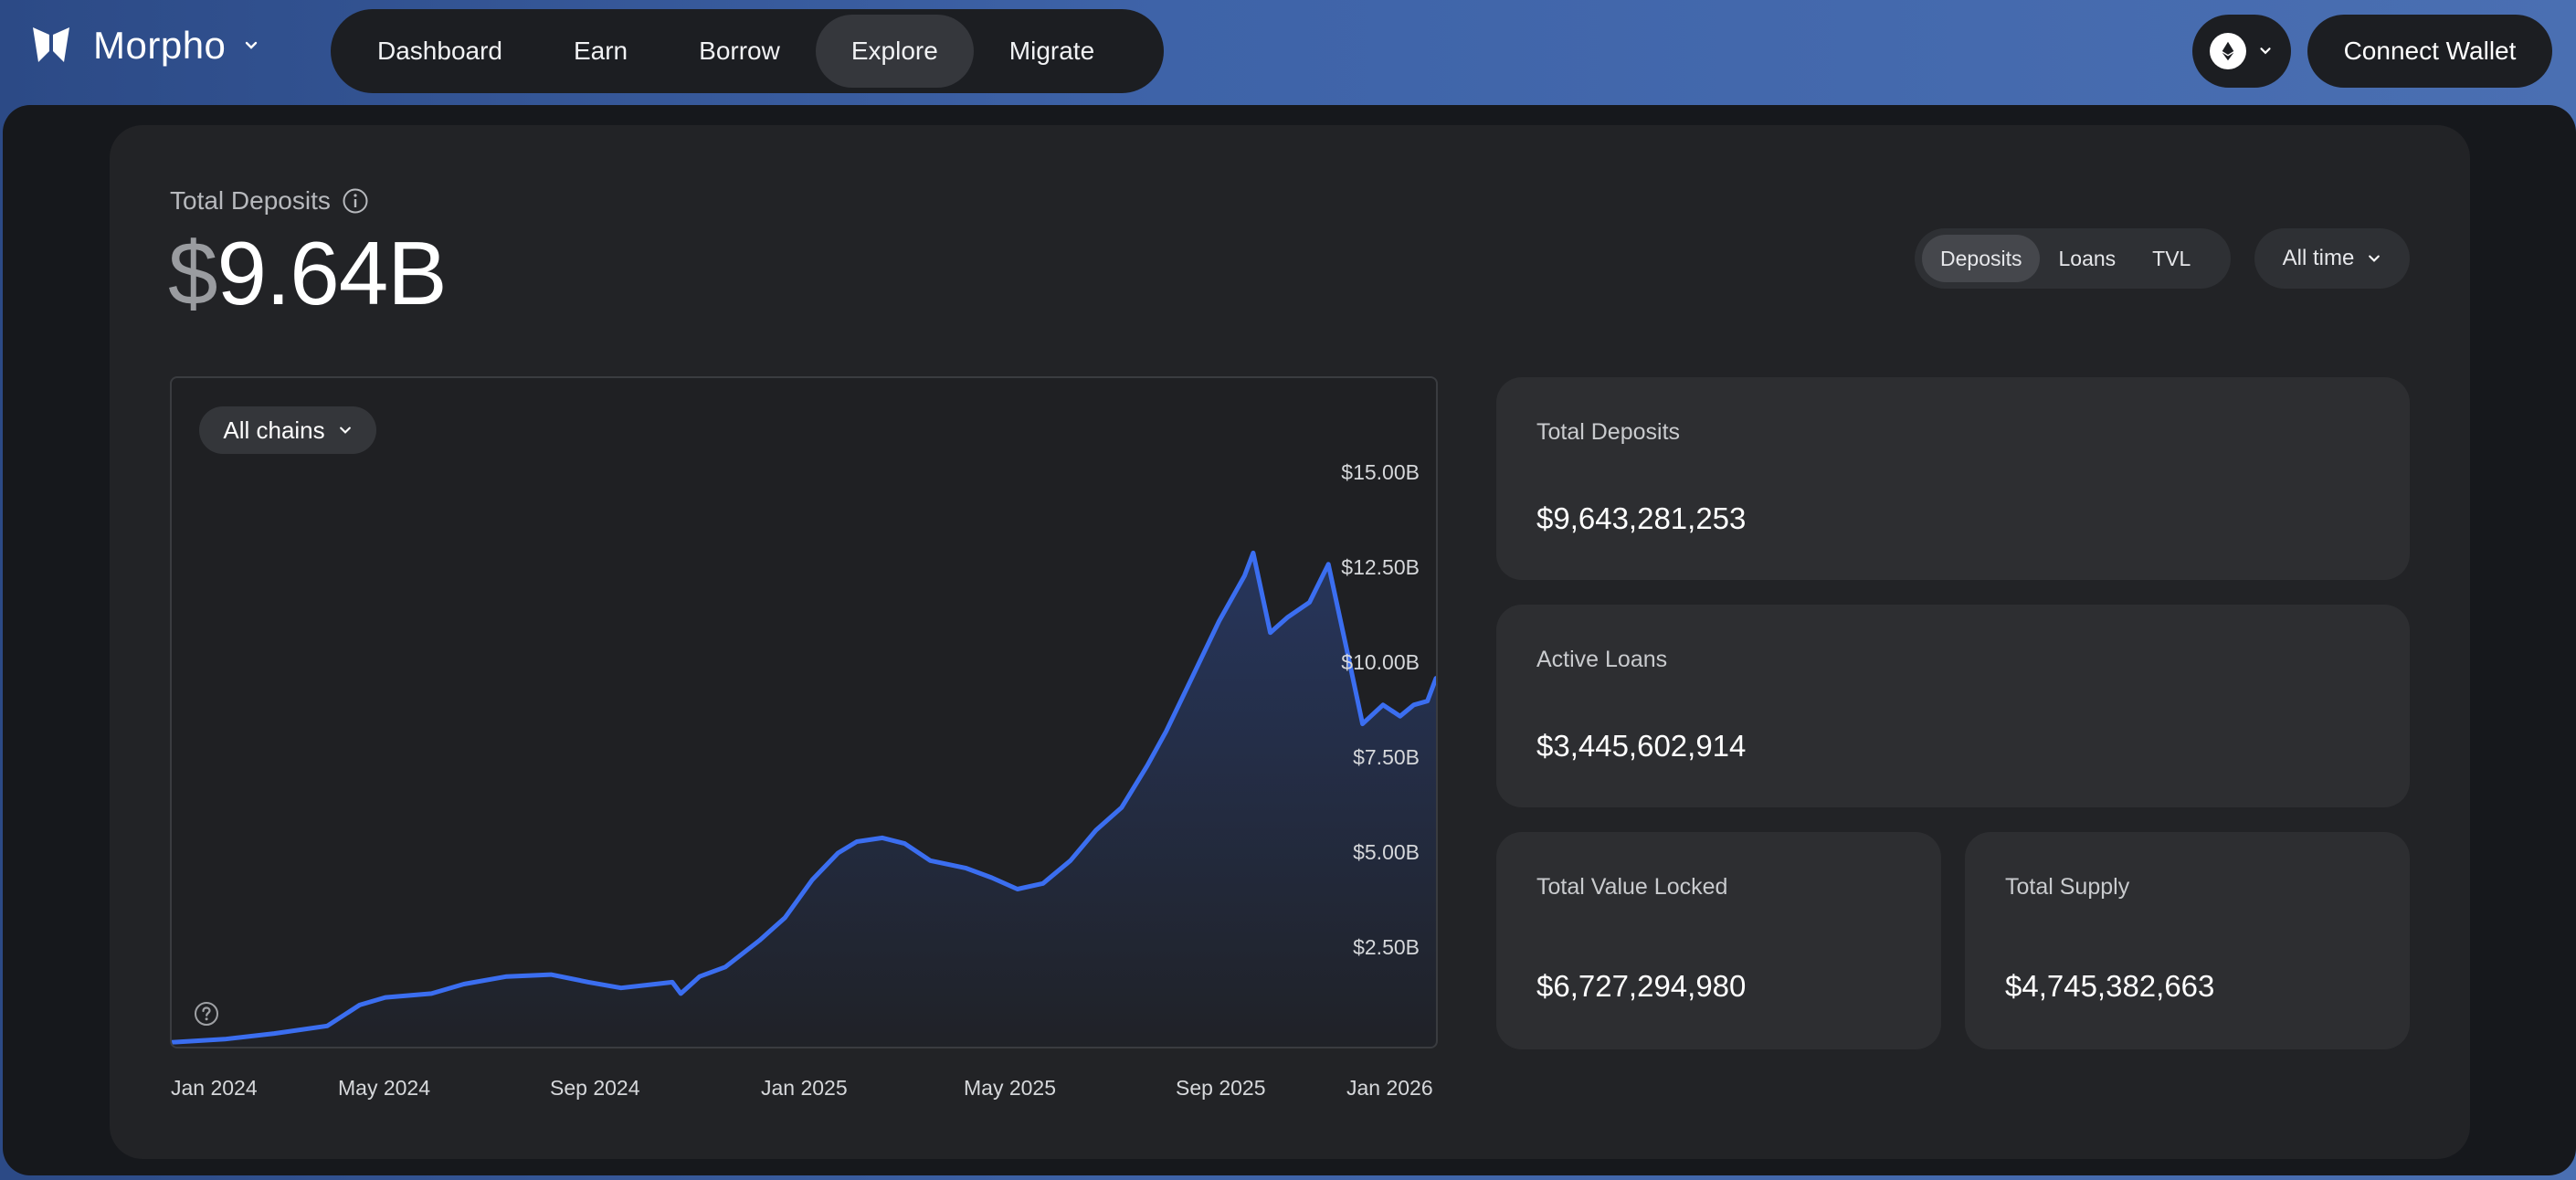 Image resolution: width=2576 pixels, height=1180 pixels. Describe the element at coordinates (2171, 259) in the screenshot. I see `toggle-tvl: TVL` at that location.